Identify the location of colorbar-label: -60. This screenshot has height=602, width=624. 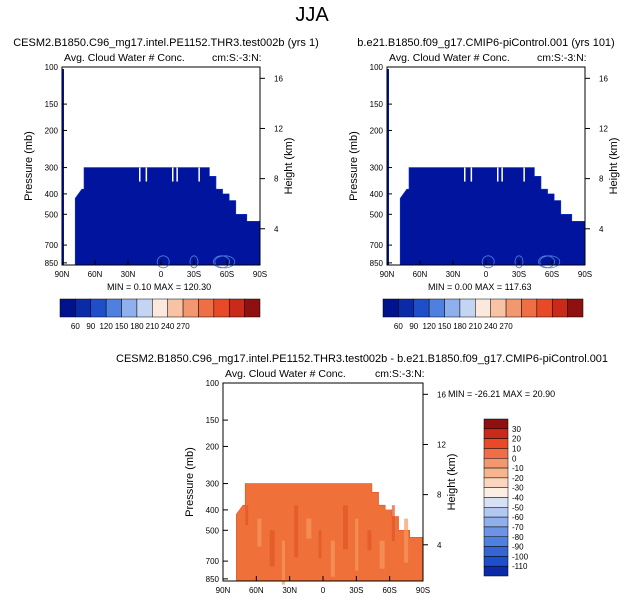
(518, 517).